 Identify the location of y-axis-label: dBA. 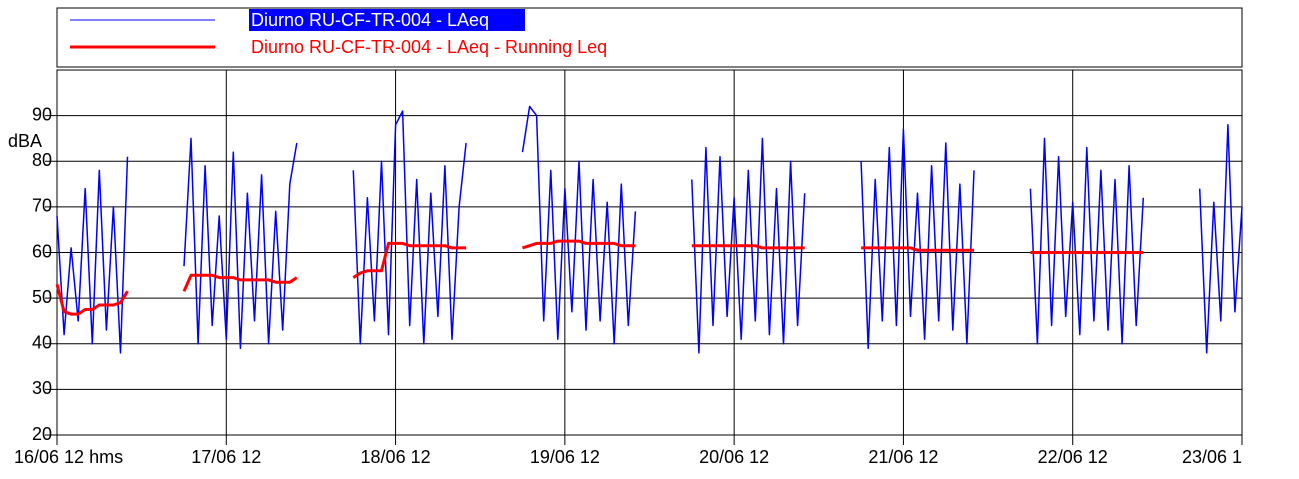
(25, 141).